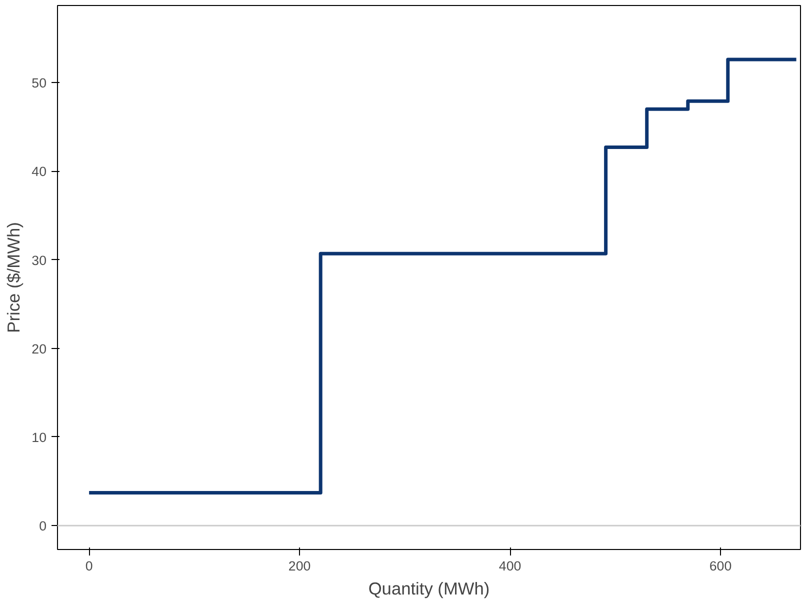 Image resolution: width=804 pixels, height=601 pixels. Describe the element at coordinates (429, 588) in the screenshot. I see `x-axis-title: Quantity (MWh)` at that location.